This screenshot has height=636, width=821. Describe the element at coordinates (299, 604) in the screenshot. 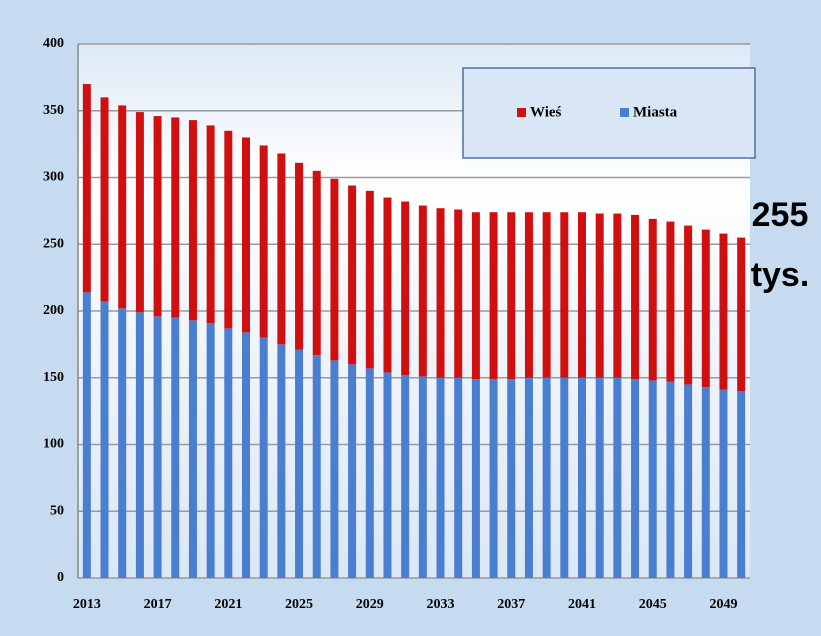

I see `x-tick-label: 2025` at that location.